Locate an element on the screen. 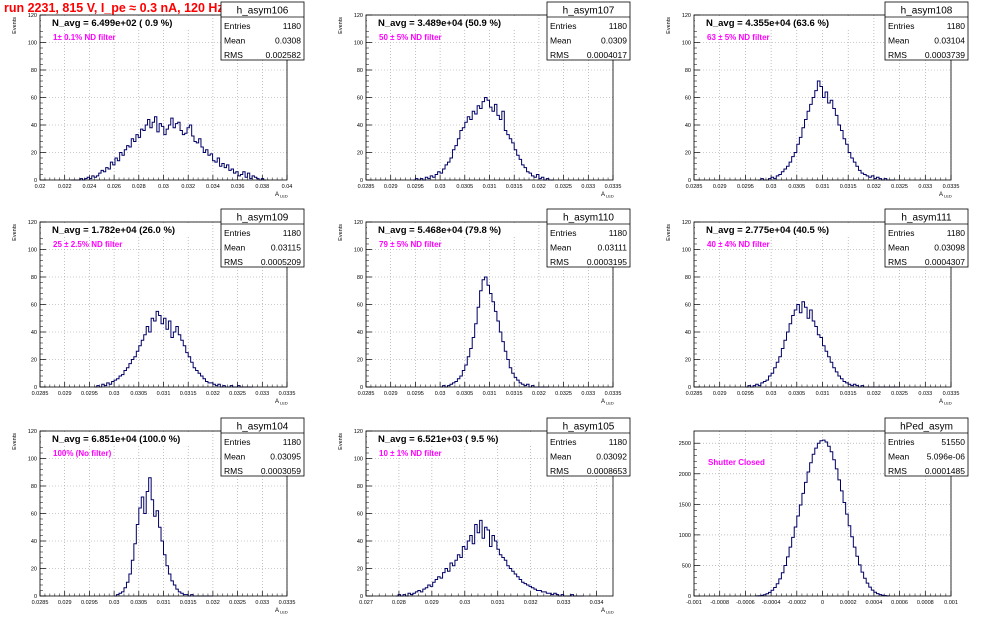  stats-histogram-name: h_asym108 is located at coordinates (927, 11).